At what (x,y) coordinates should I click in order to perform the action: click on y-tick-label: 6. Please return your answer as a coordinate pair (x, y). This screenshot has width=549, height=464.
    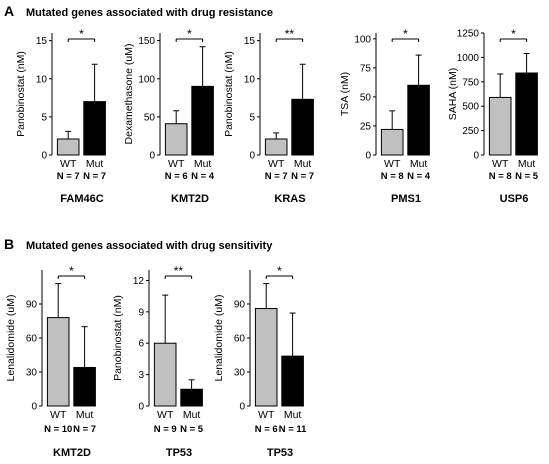
    Looking at the image, I should click on (141, 344).